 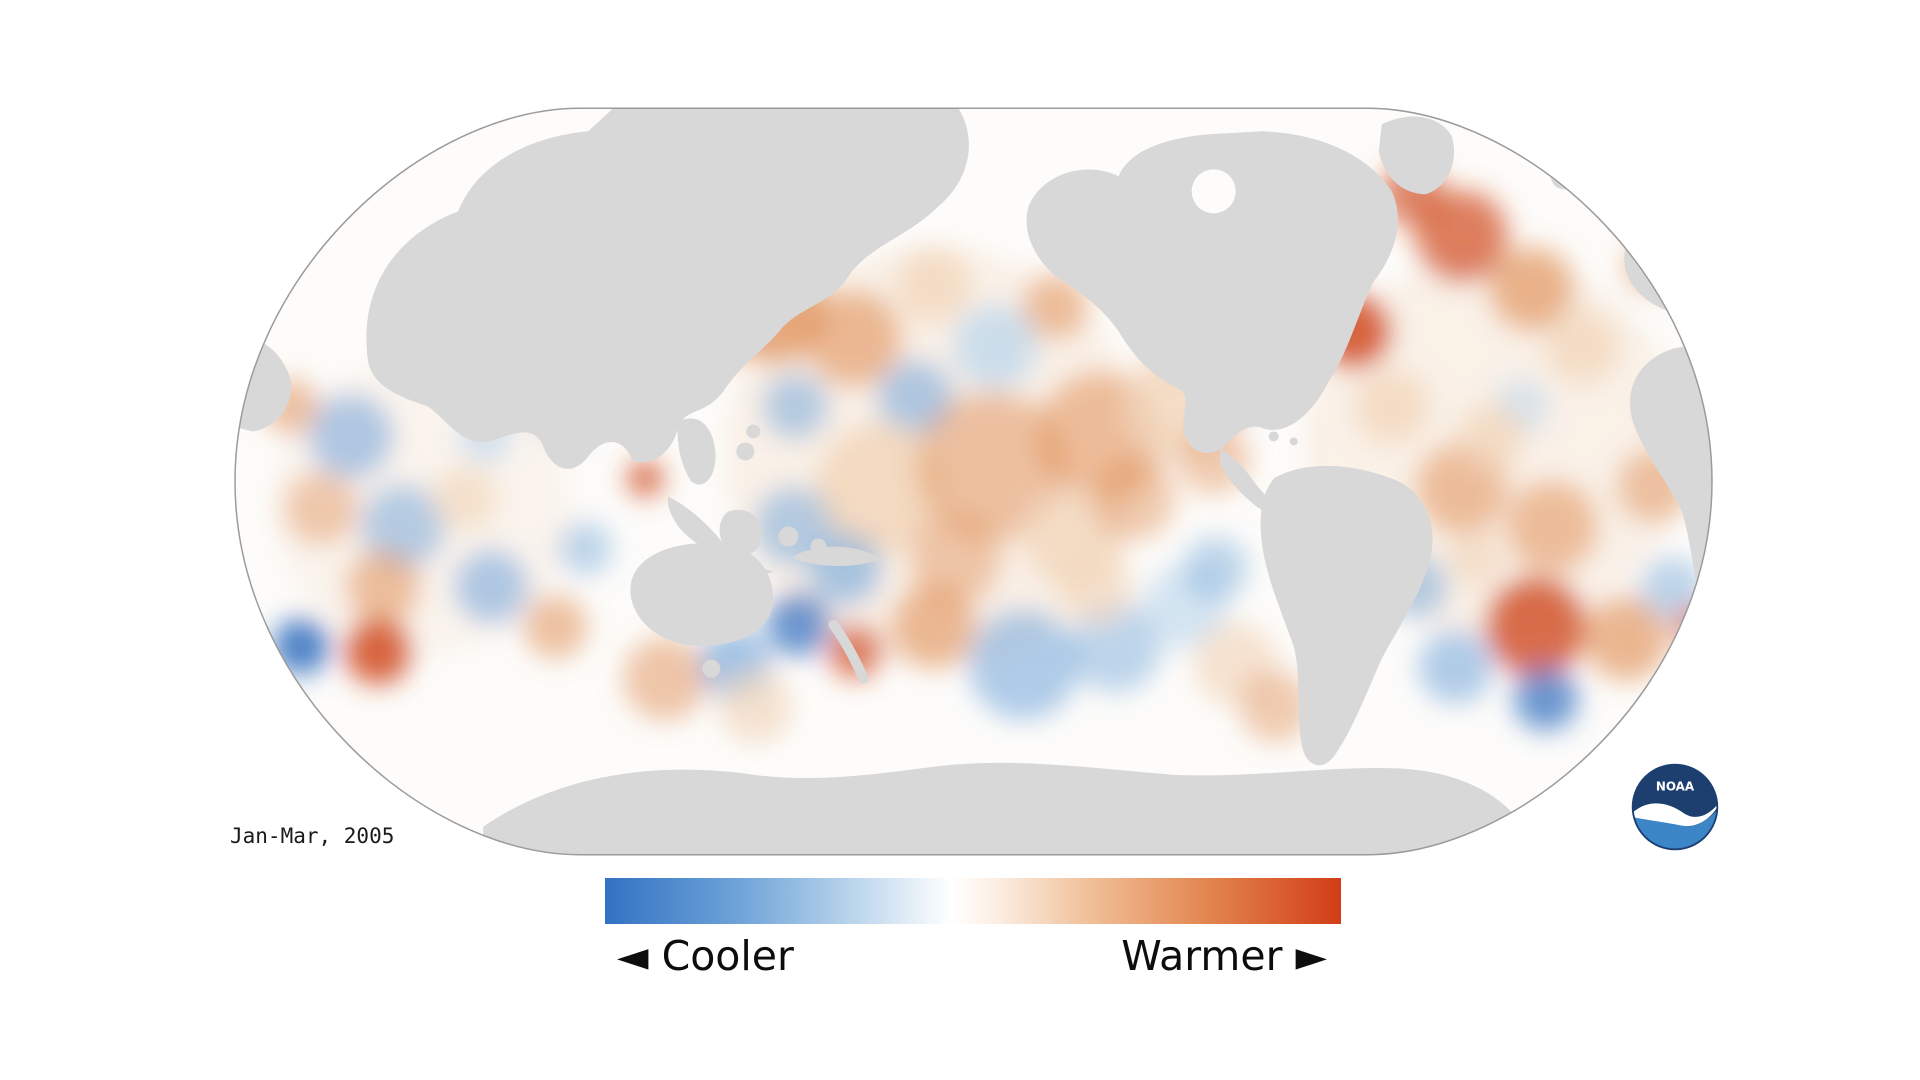 I want to click on date-label: Jan-Mar, 2005, so click(x=312, y=836).